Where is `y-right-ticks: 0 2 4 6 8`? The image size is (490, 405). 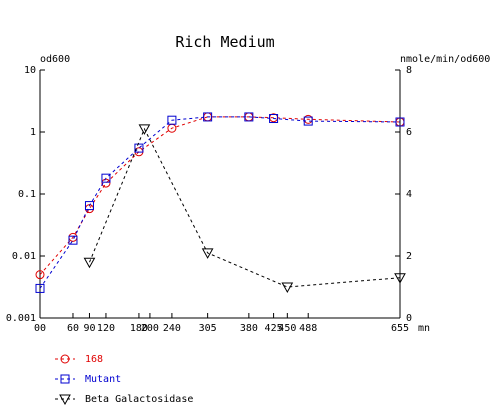 y-right-ticks: 0 2 4 6 8 is located at coordinates (403, 194).